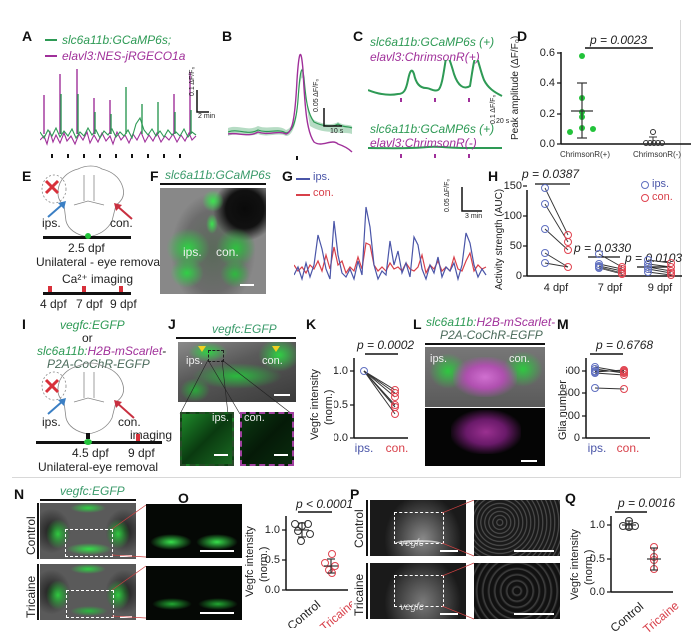 The width and height of the screenshot is (700, 640). I want to click on panel-o-chart: 0.0 0.5 1.0 Control Tricaine, so click(308, 569).